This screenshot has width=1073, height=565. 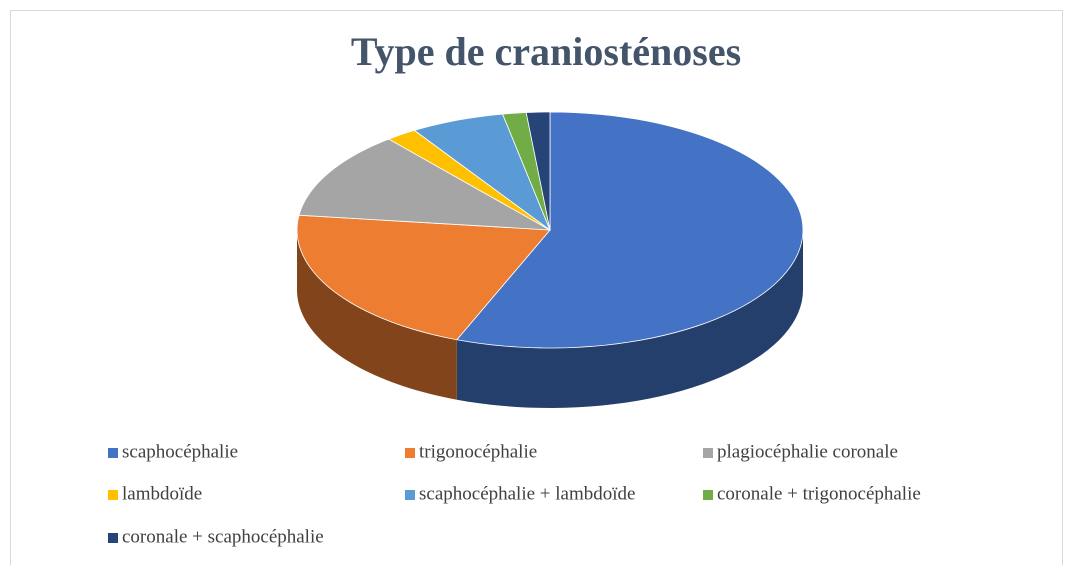 I want to click on pie-sides, so click(x=550, y=319).